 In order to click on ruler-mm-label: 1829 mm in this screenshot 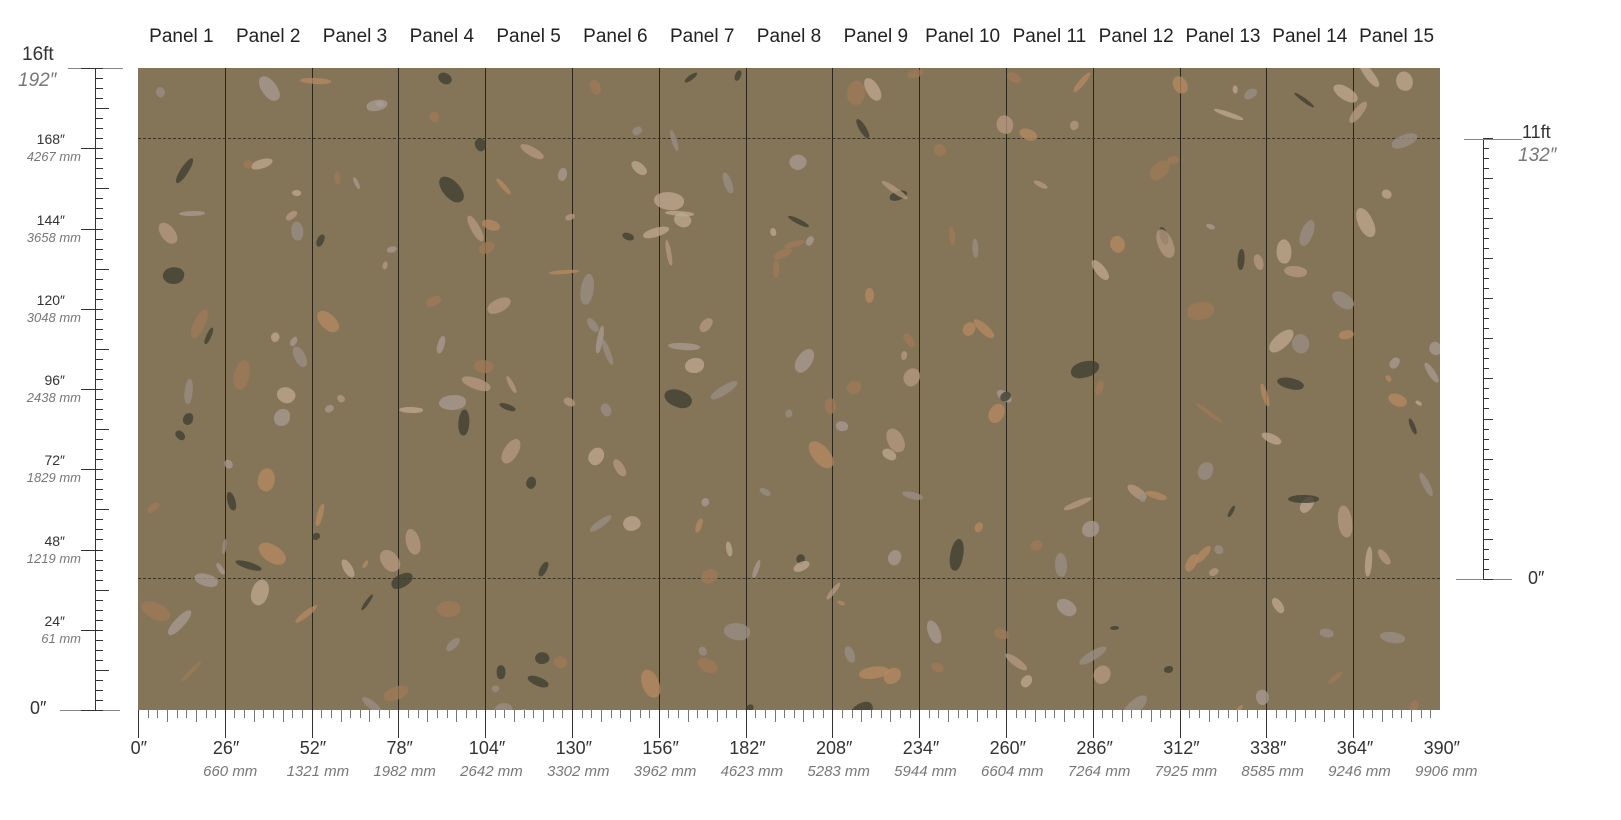, I will do `click(53, 478)`.